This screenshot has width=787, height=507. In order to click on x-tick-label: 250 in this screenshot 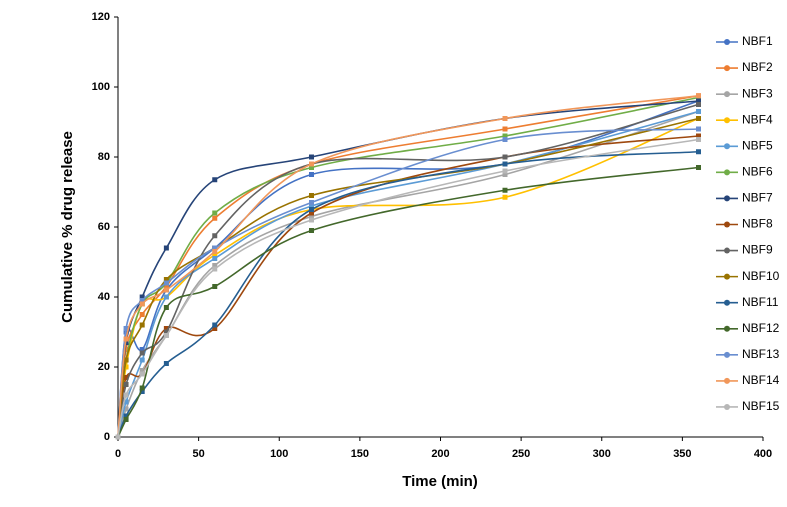, I will do `click(521, 454)`.